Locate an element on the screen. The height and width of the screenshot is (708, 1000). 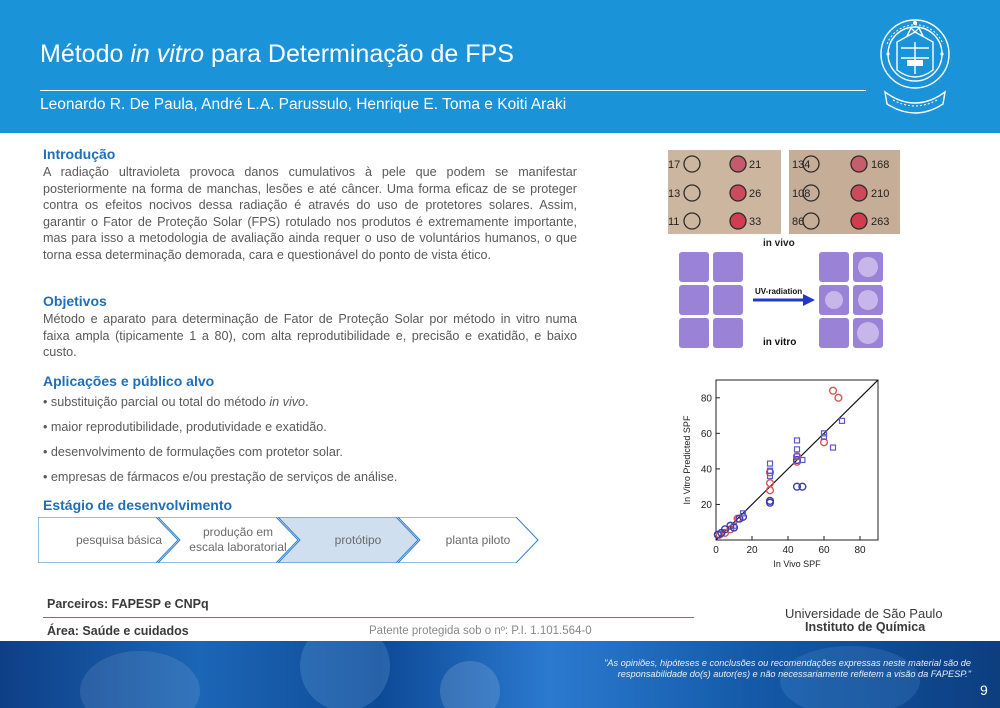
spot-label: 263 is located at coordinates (880, 222).